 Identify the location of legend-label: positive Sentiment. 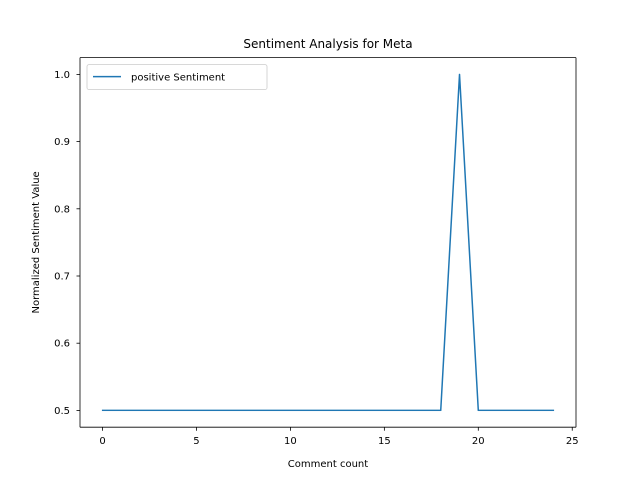
(178, 78).